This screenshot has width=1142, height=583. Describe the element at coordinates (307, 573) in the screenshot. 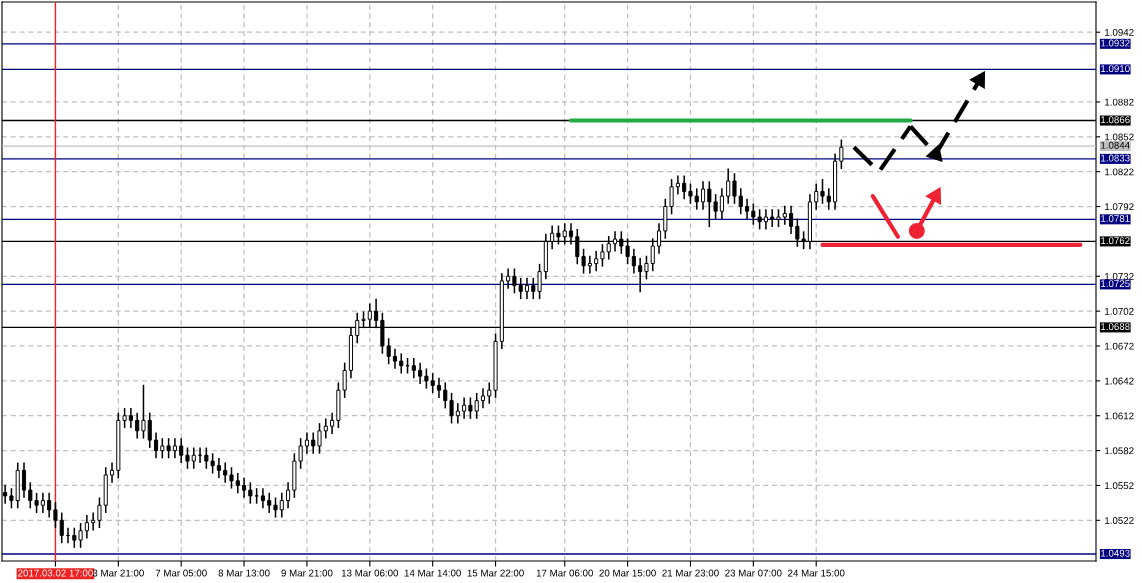

I see `x-tick-label: 9 Mar 21:00` at that location.